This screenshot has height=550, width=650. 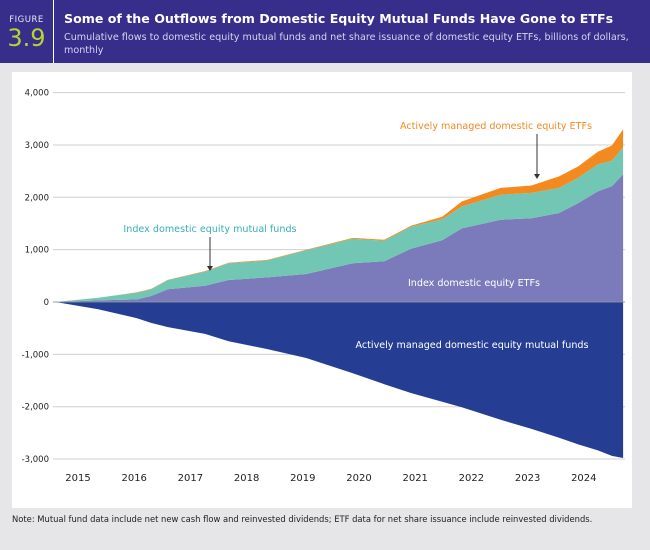 I want to click on y-tick-label: -1,000, so click(x=35, y=355).